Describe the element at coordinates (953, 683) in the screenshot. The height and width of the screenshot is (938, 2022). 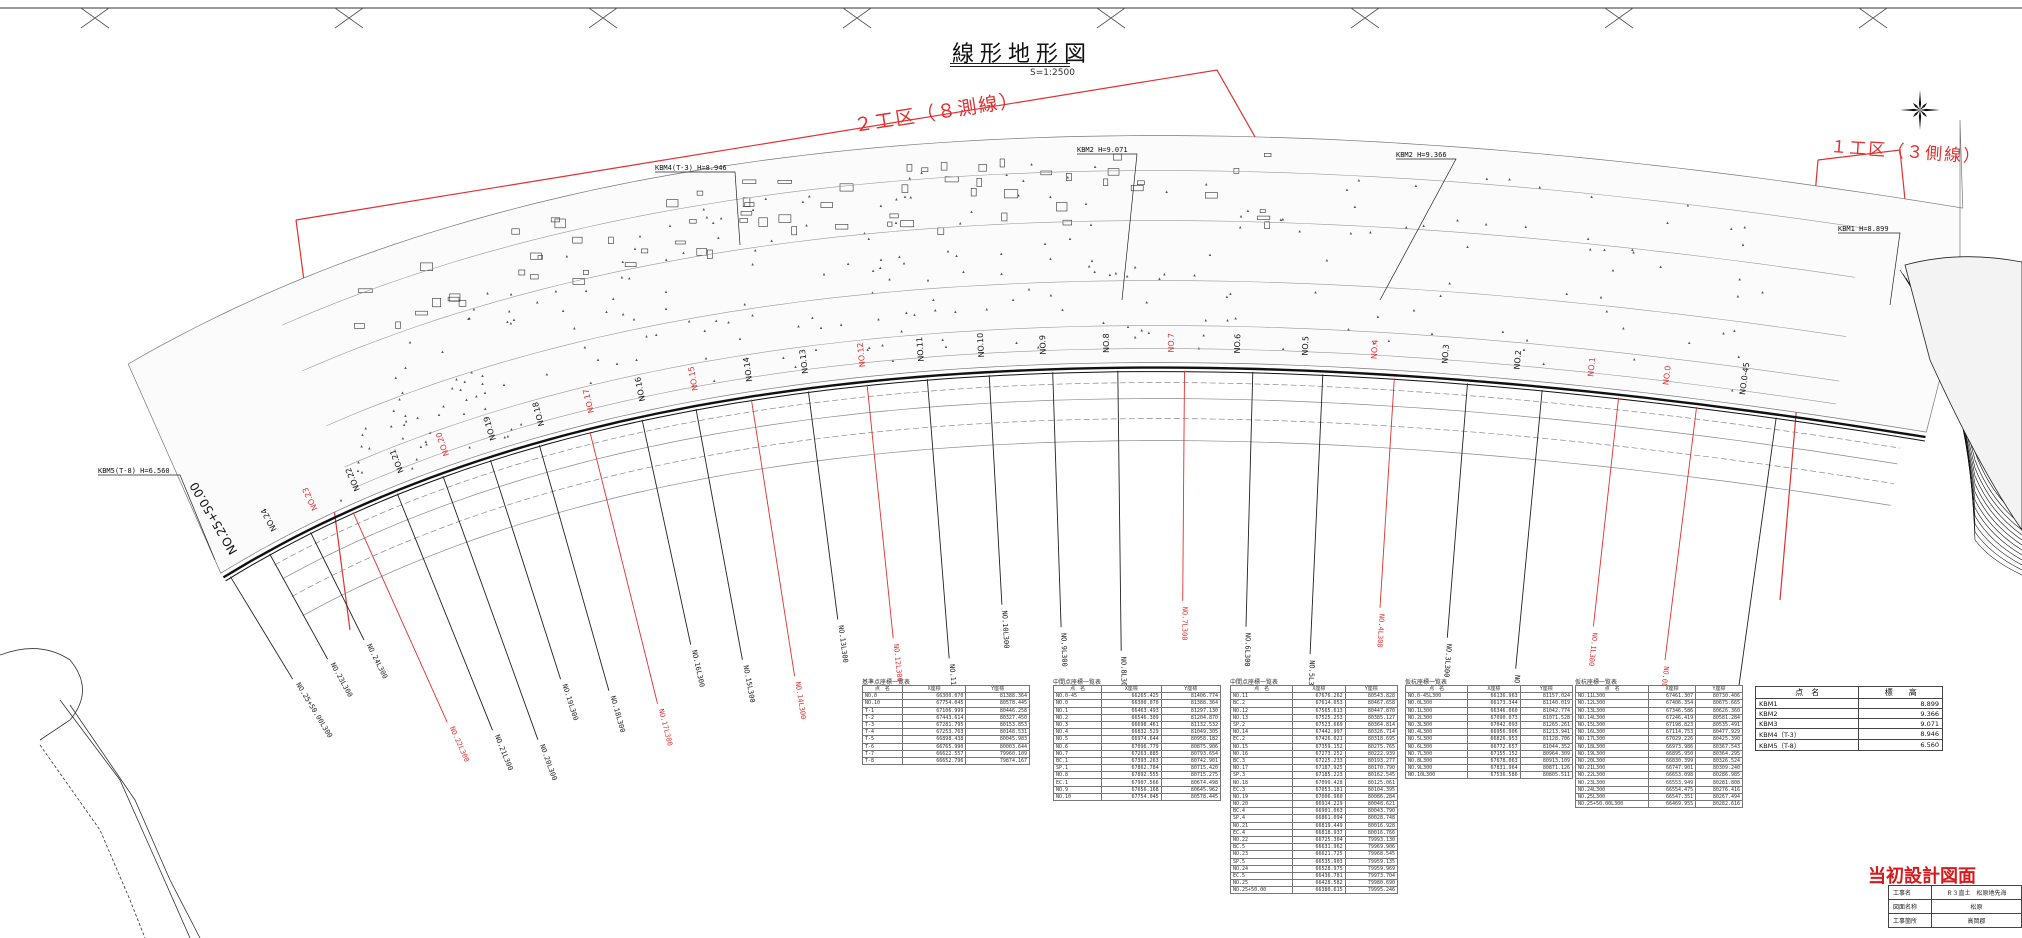
I see `survey-line-label: NO.11L300` at that location.